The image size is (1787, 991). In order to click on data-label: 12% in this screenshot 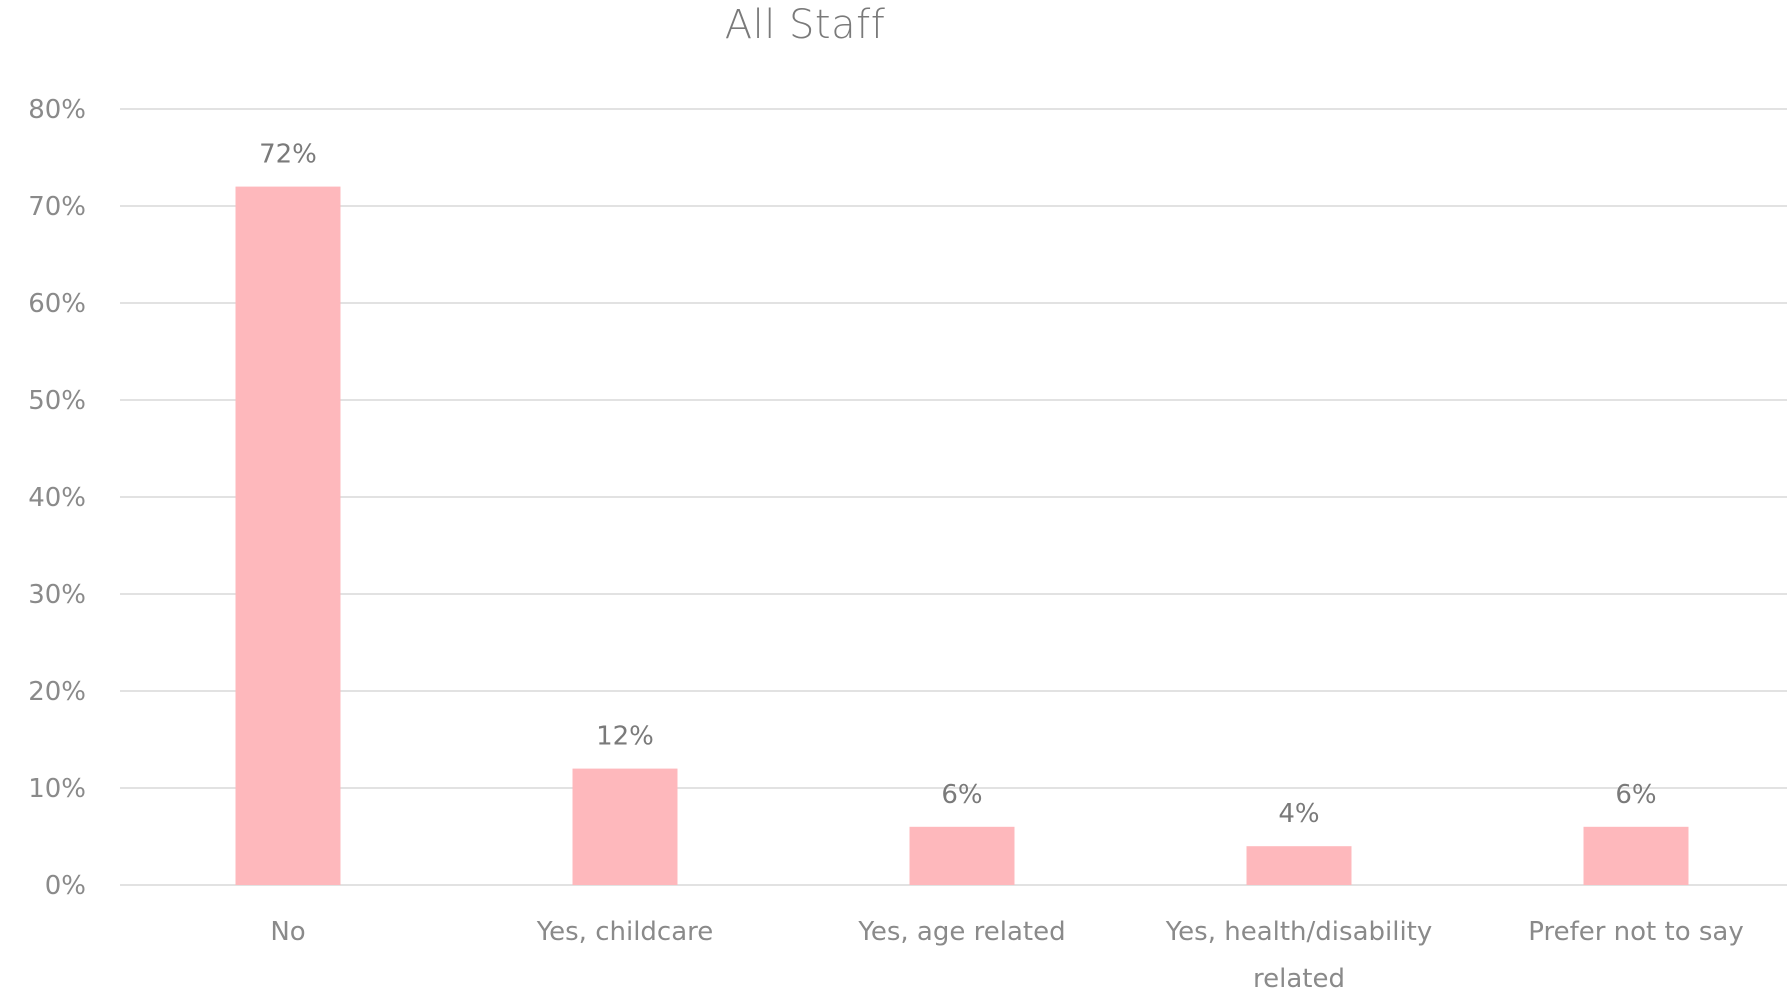, I will do `click(625, 737)`.